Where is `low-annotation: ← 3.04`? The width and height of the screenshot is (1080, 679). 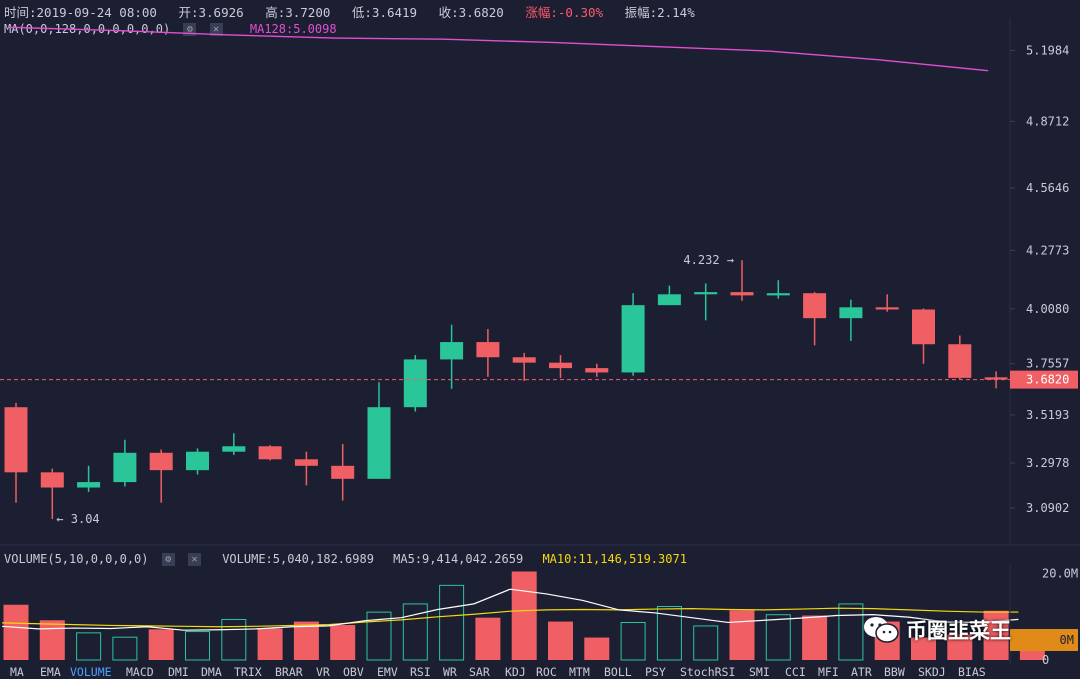
low-annotation: ← 3.04 is located at coordinates (77, 519).